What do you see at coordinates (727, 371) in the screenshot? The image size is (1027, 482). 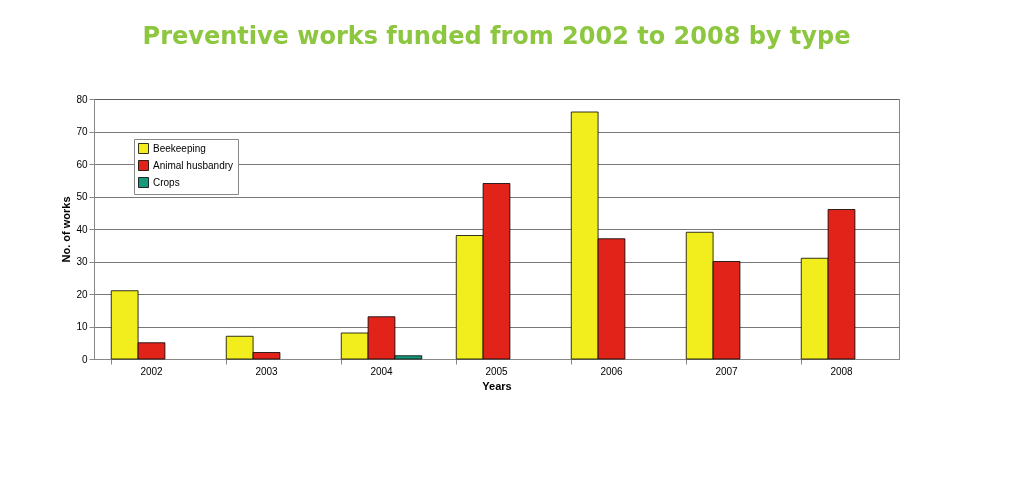 I see `x-tick-label: 2007` at bounding box center [727, 371].